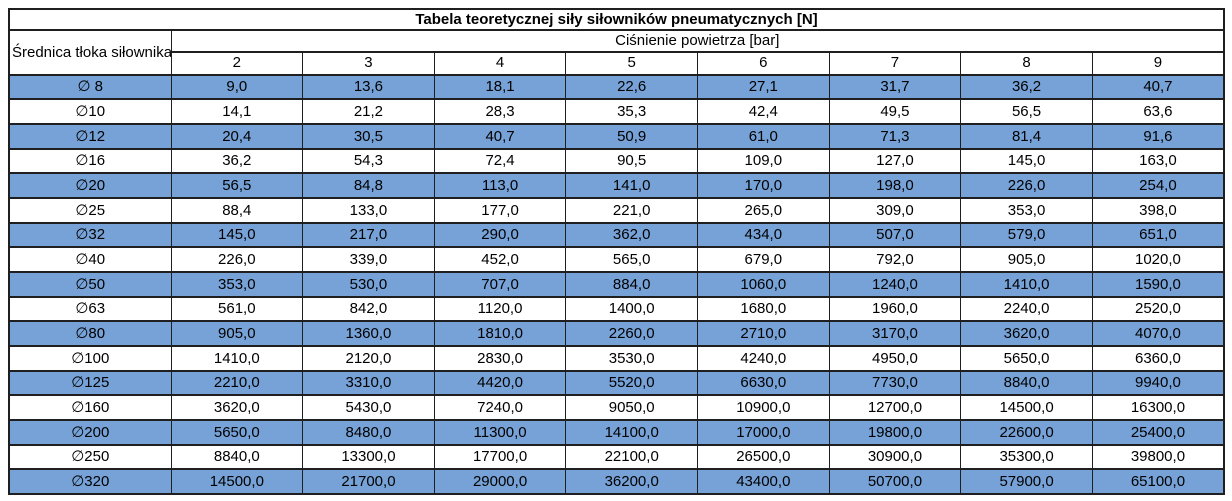  I want to click on force-value-cell: 6630,0, so click(763, 383).